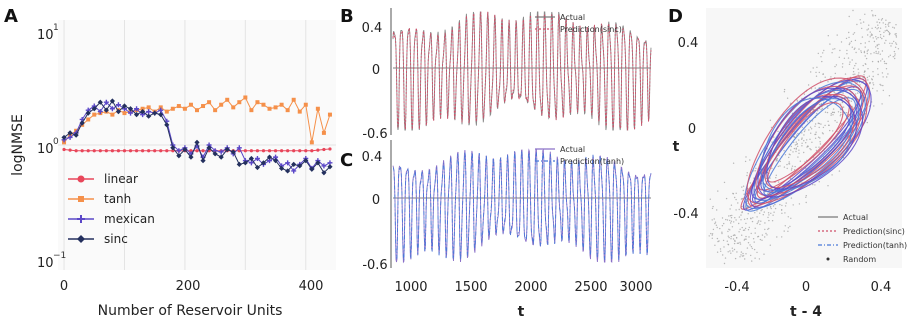  What do you see at coordinates (572, 17) in the screenshot?
I see `legend-label-actual-b: Actual` at bounding box center [572, 17].